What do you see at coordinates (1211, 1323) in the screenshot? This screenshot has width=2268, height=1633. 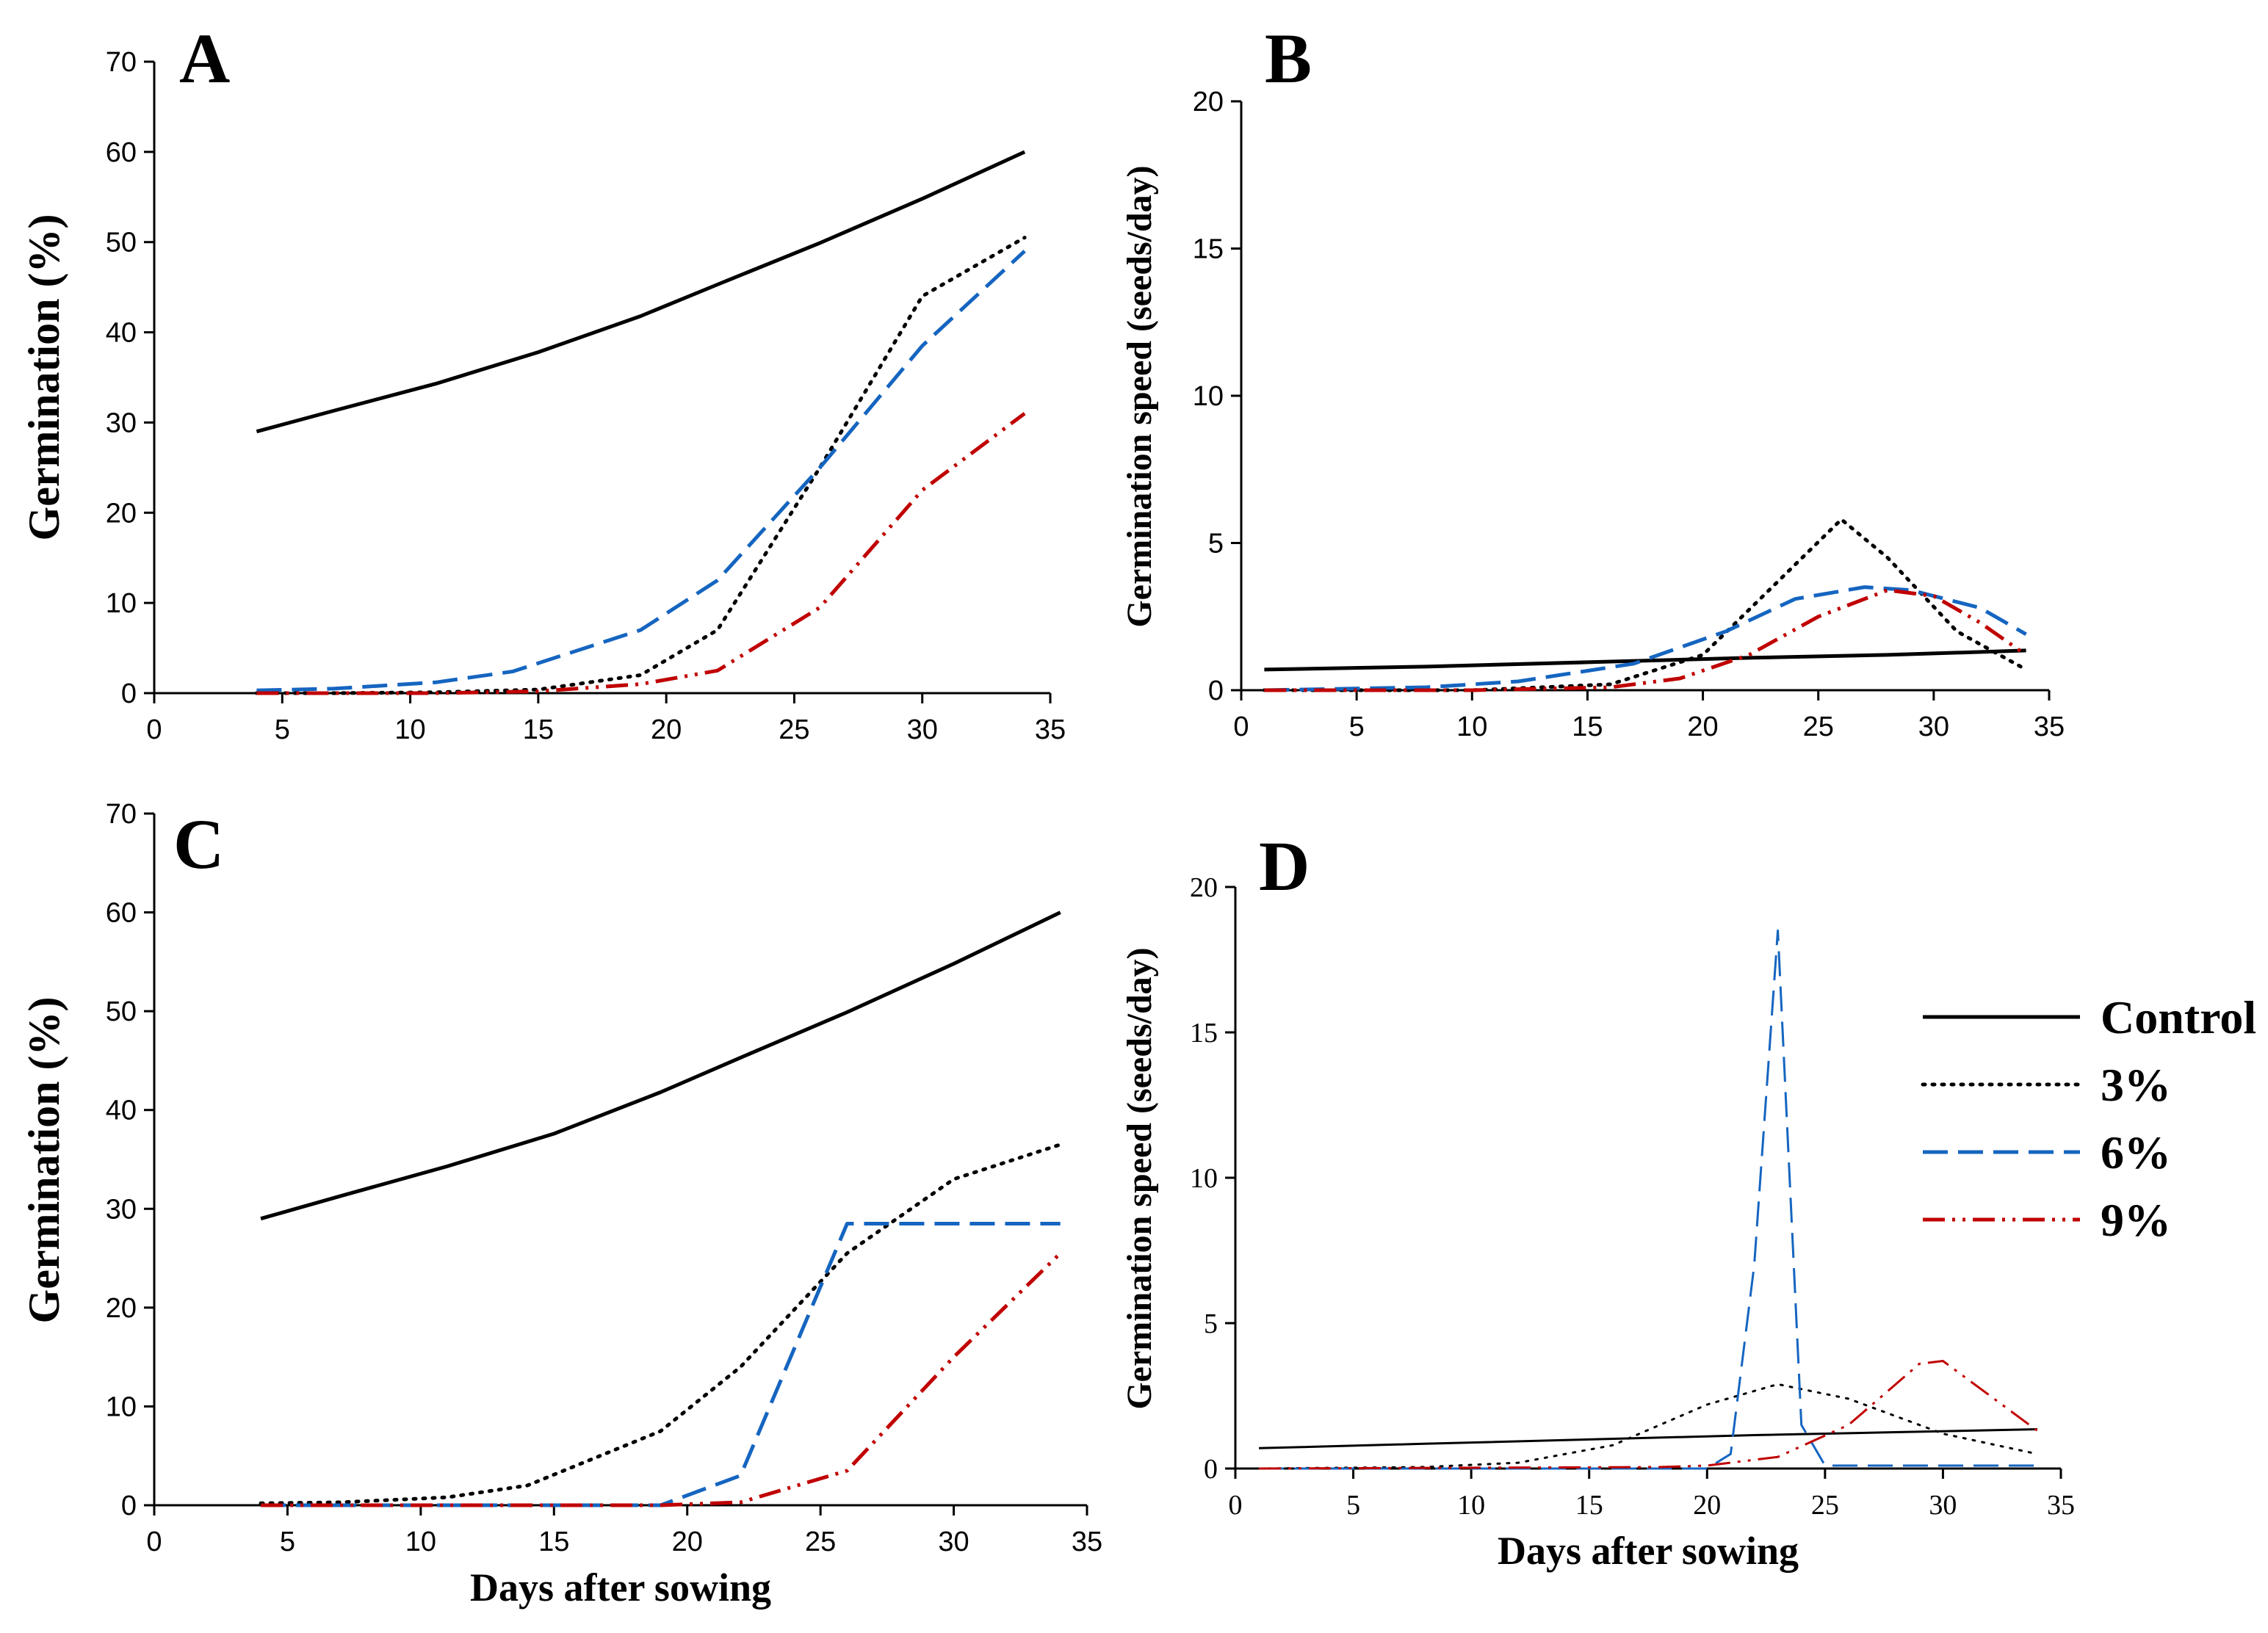 I see `y-tick-label-d: 5` at bounding box center [1211, 1323].